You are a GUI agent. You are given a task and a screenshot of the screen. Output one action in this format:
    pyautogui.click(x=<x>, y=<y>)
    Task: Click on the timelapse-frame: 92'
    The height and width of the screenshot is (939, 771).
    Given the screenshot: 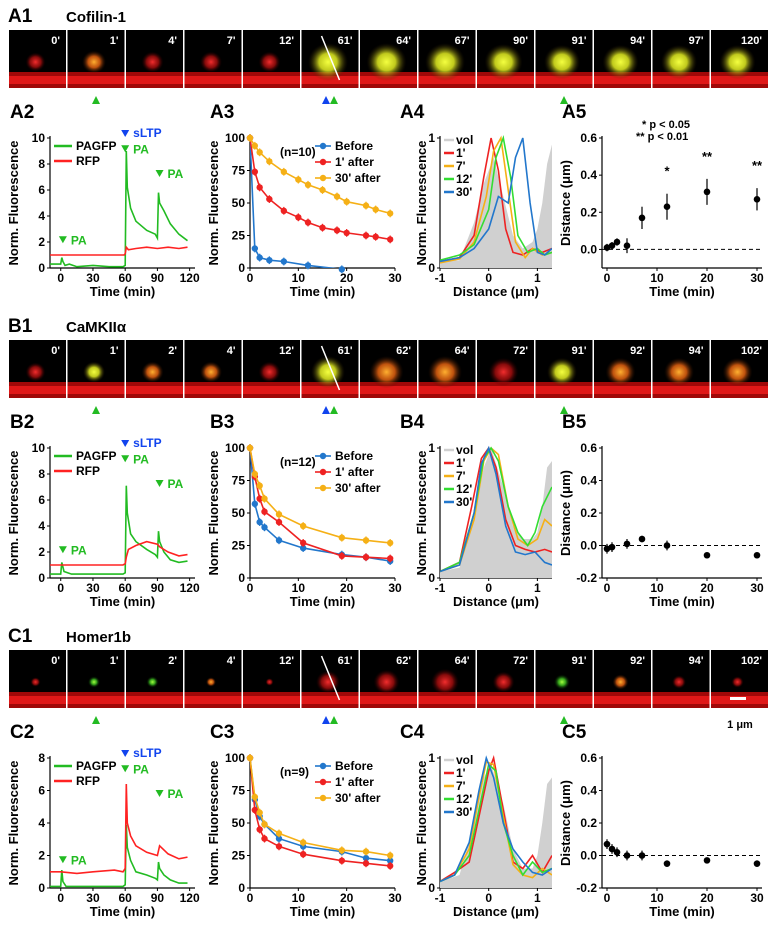 What is the action you would take?
    pyautogui.click(x=622, y=679)
    